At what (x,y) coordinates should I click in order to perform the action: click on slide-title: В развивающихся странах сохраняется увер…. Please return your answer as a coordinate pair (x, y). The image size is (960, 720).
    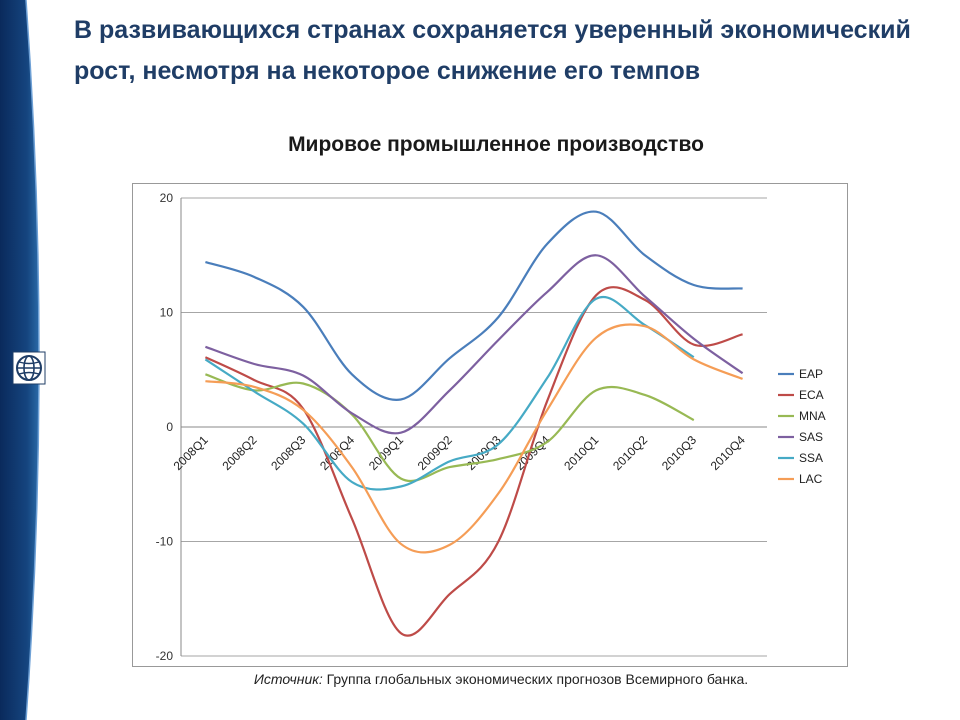
    Looking at the image, I should click on (492, 50).